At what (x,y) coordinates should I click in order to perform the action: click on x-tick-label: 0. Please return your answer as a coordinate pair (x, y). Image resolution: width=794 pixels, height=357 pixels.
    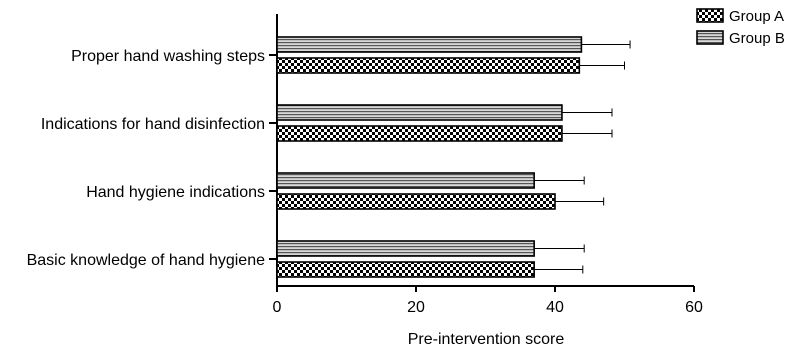
    Looking at the image, I should click on (277, 307).